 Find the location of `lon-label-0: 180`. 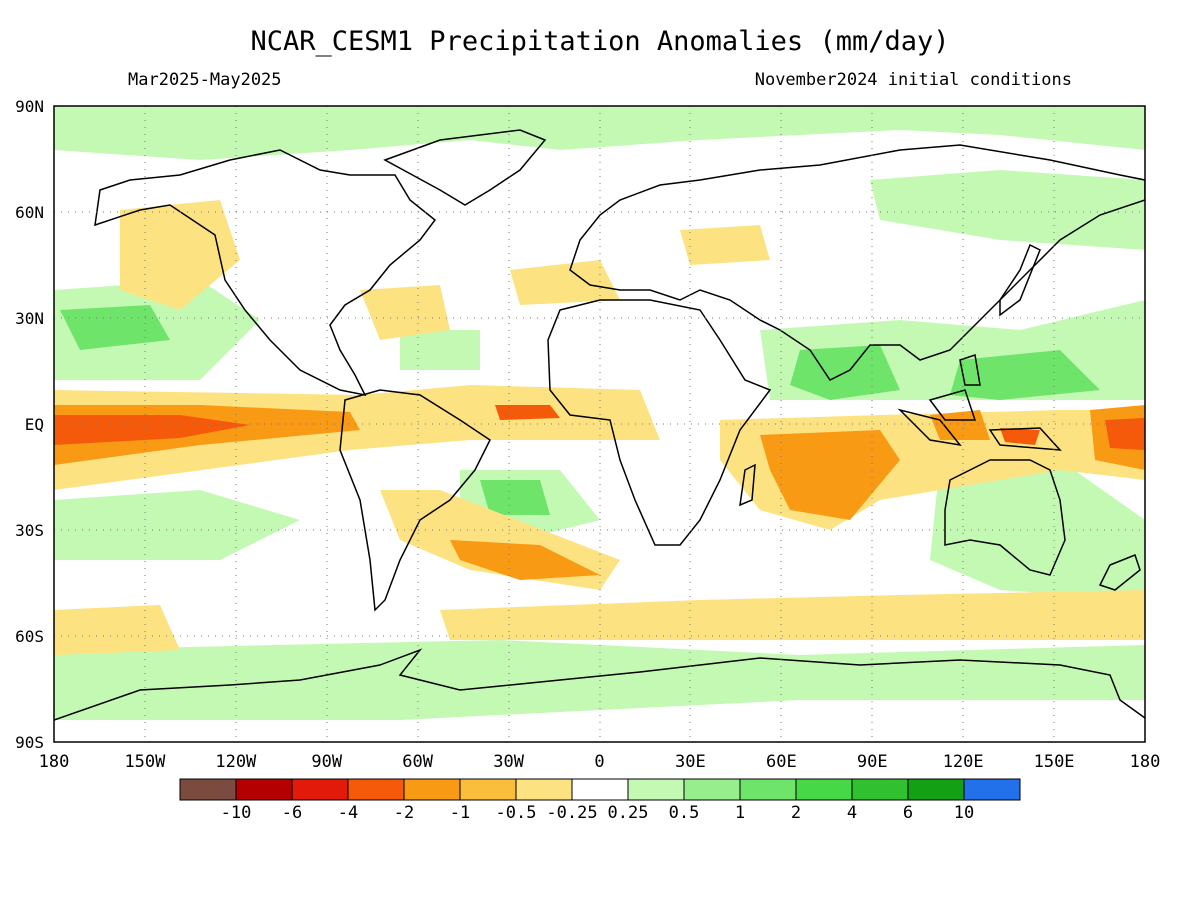

lon-label-0: 180 is located at coordinates (54, 762).